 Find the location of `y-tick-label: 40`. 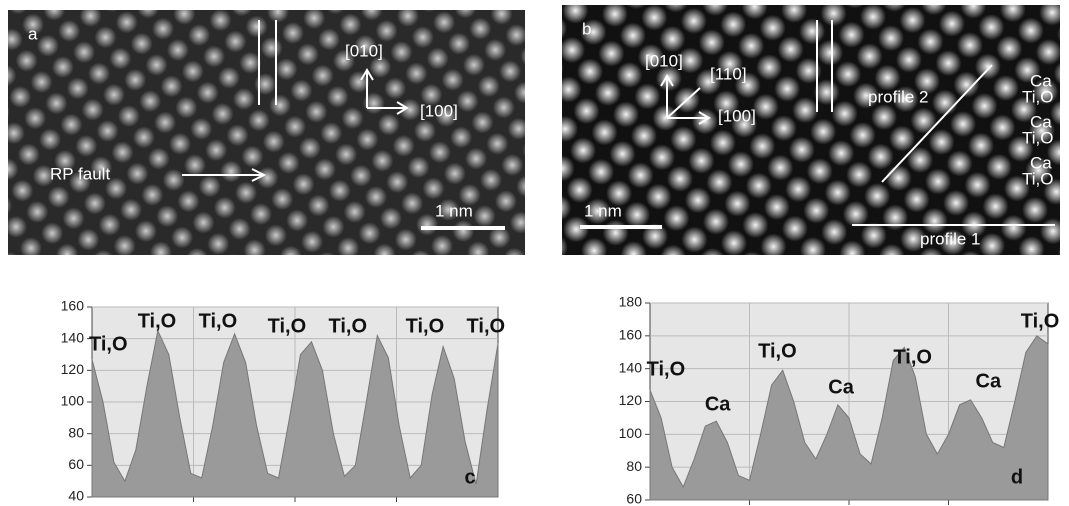

y-tick-label: 40 is located at coordinates (76, 496).